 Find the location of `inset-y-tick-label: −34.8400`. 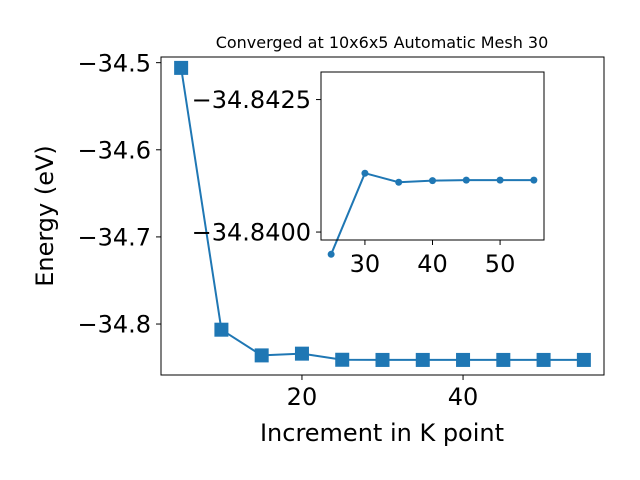

inset-y-tick-label: −34.8400 is located at coordinates (251, 233).